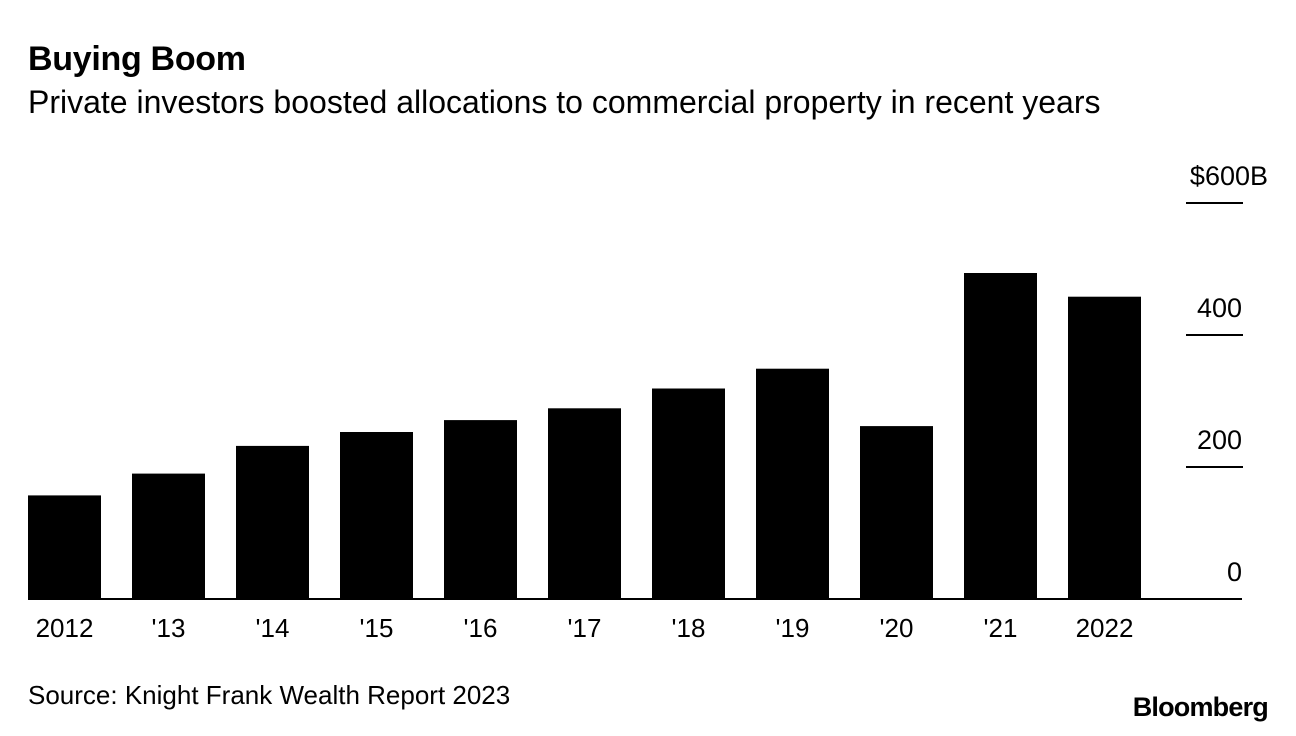 This screenshot has width=1296, height=736. What do you see at coordinates (169, 628) in the screenshot?
I see `x-tick-label: '13` at bounding box center [169, 628].